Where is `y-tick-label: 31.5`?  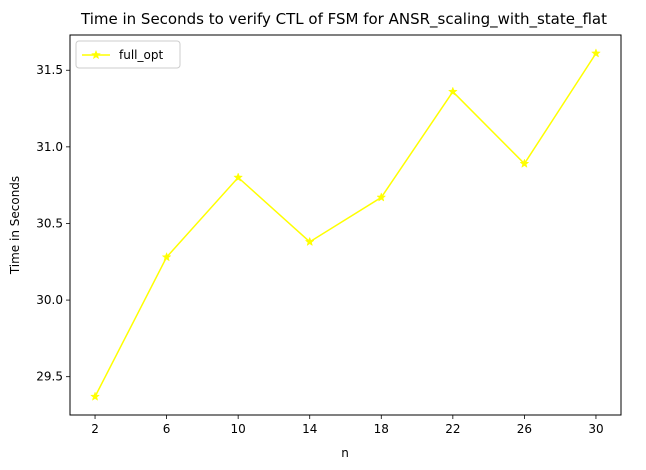 y-tick-label: 31.5 is located at coordinates (49, 70).